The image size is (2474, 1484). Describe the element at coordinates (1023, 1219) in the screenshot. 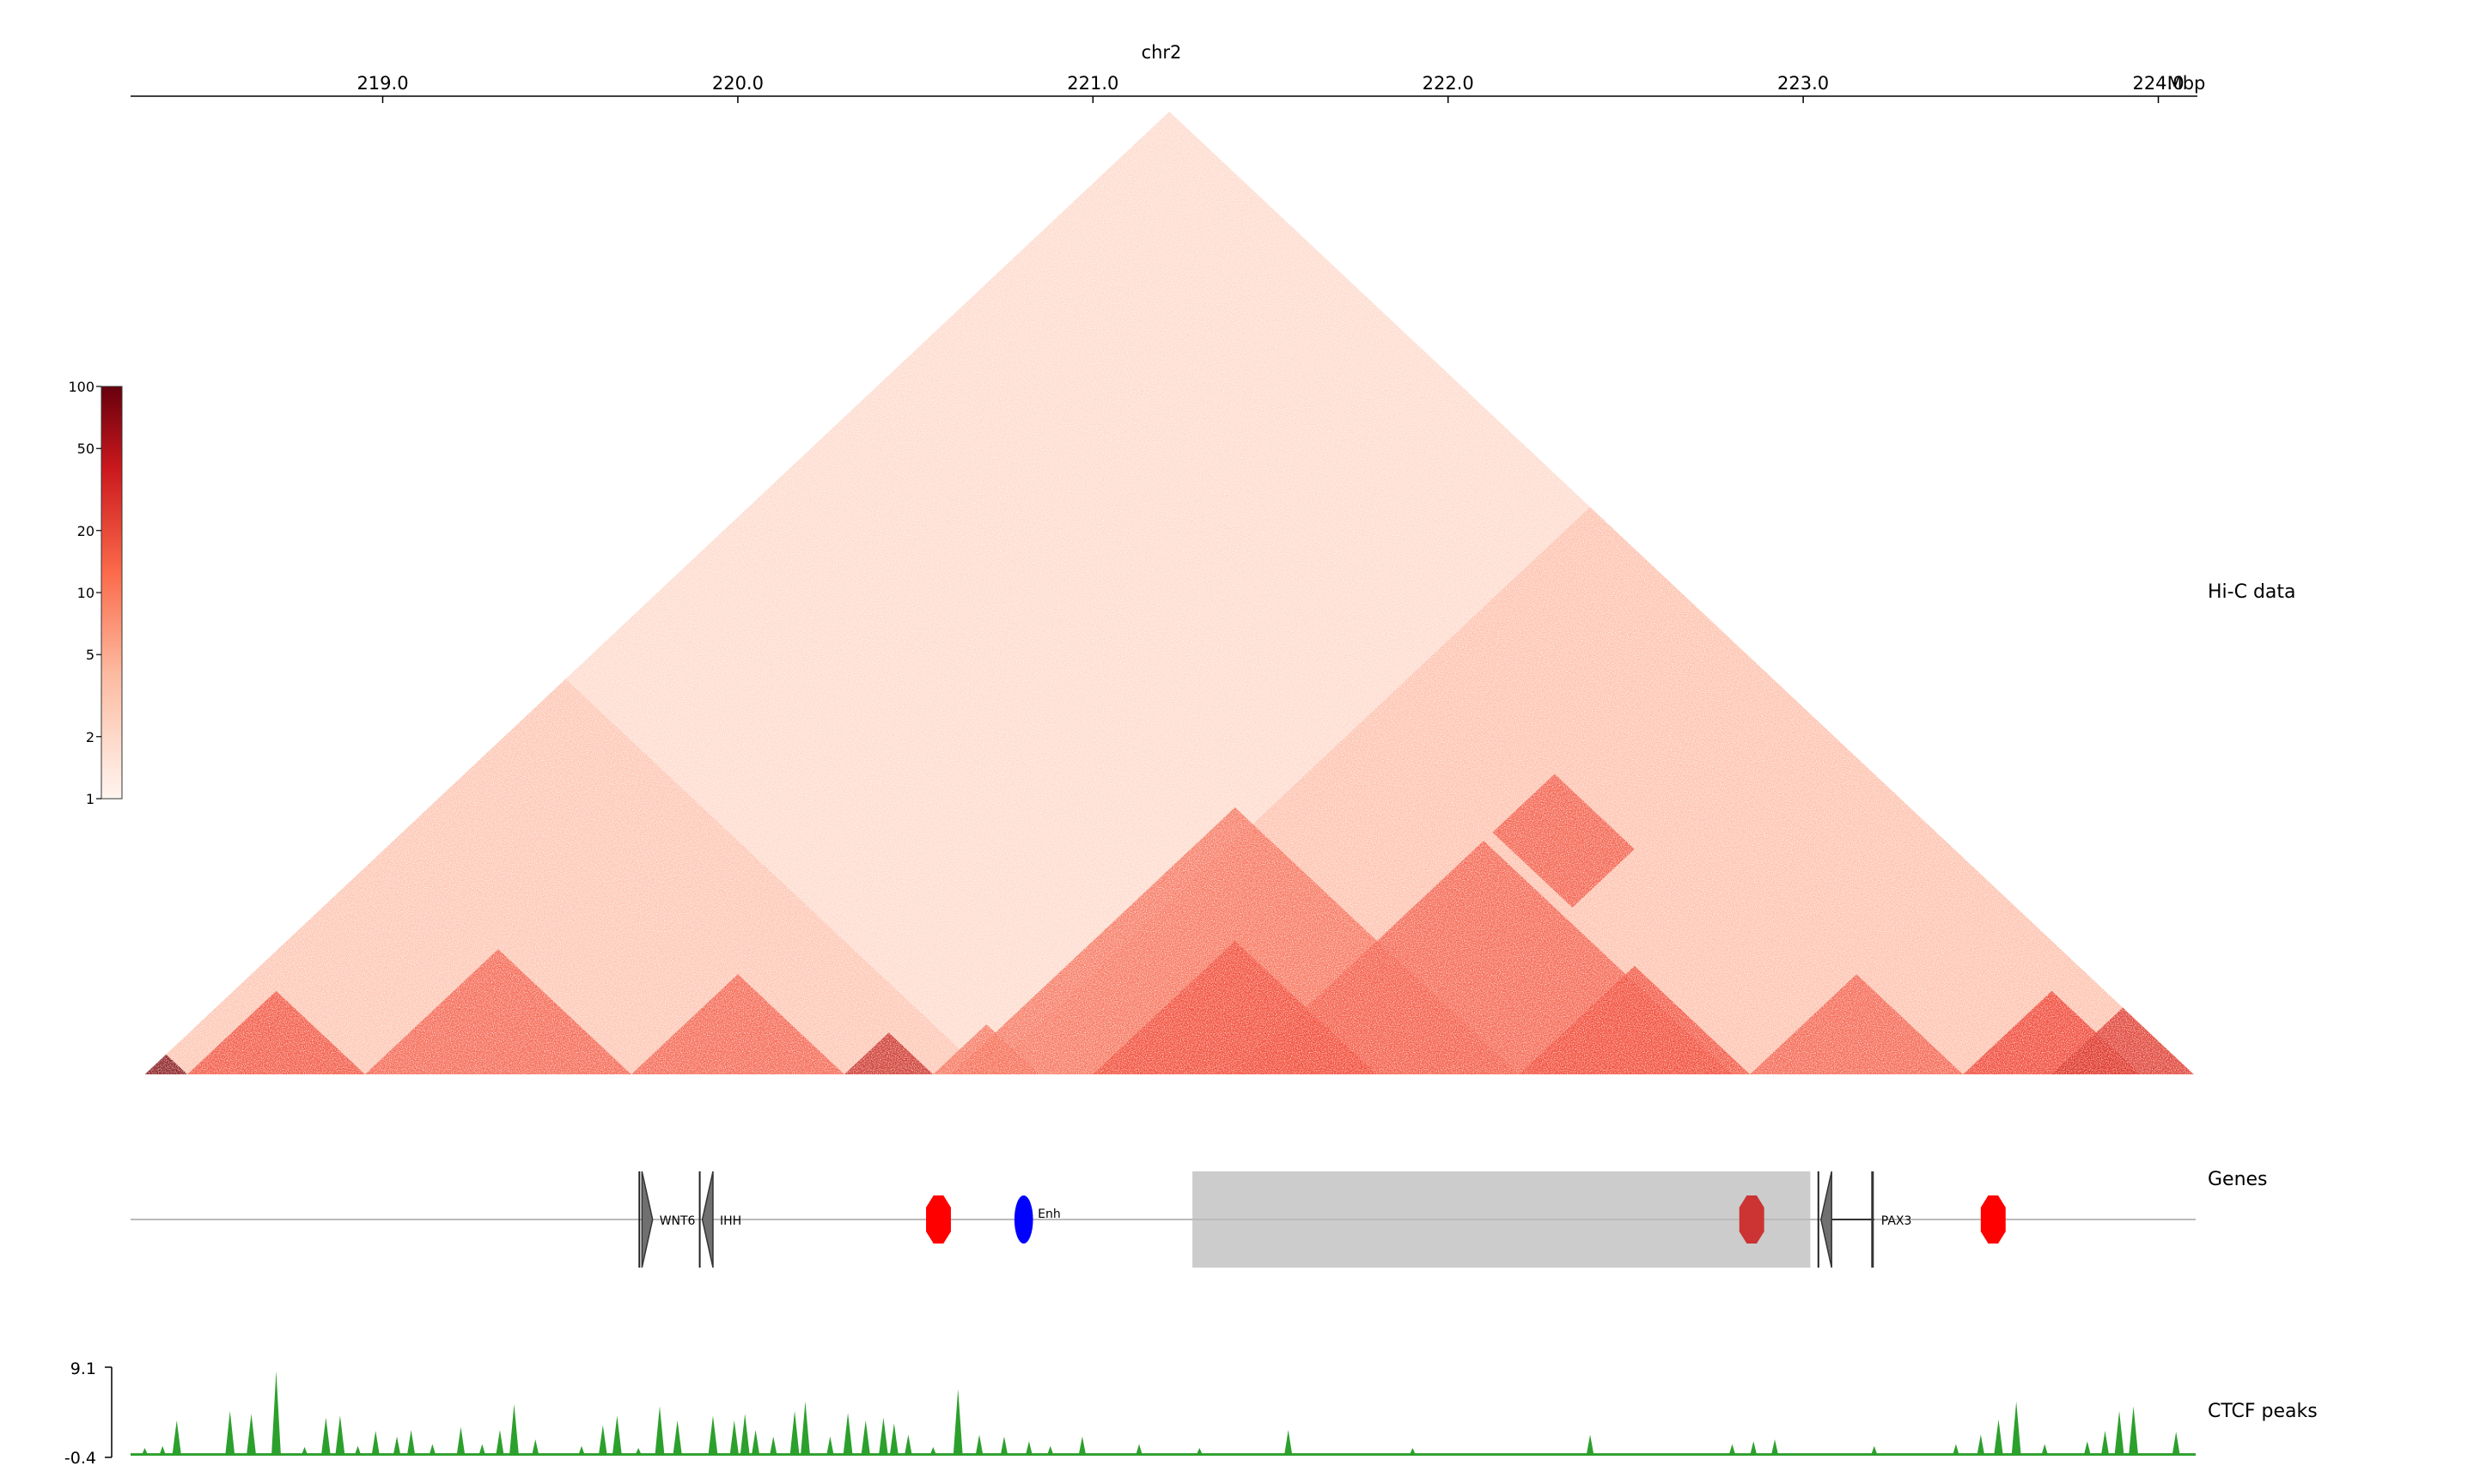

I see `enhancer-marker` at that location.